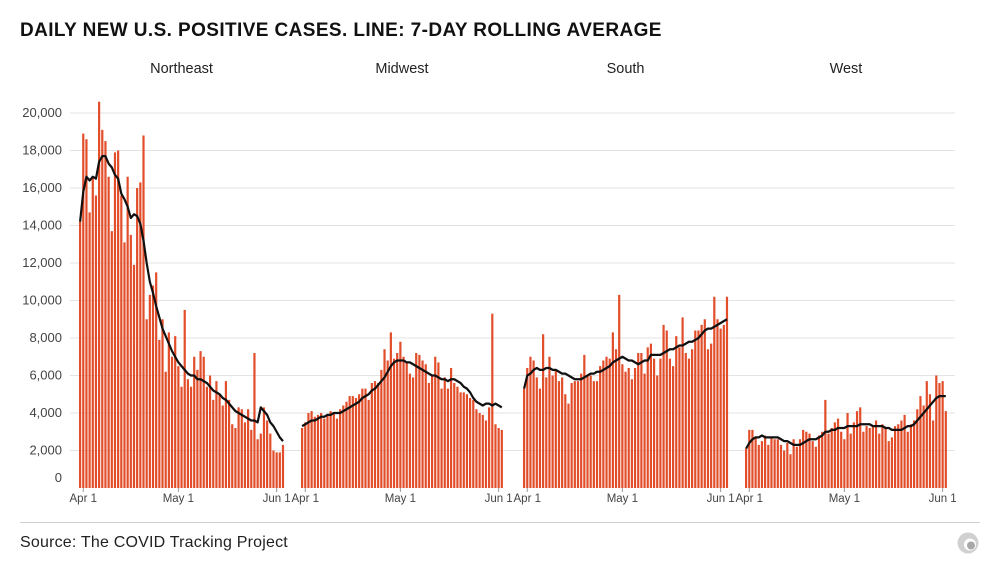 The image size is (1000, 563). What do you see at coordinates (750, 499) in the screenshot?
I see `x-tick-label: Apr 1` at bounding box center [750, 499].